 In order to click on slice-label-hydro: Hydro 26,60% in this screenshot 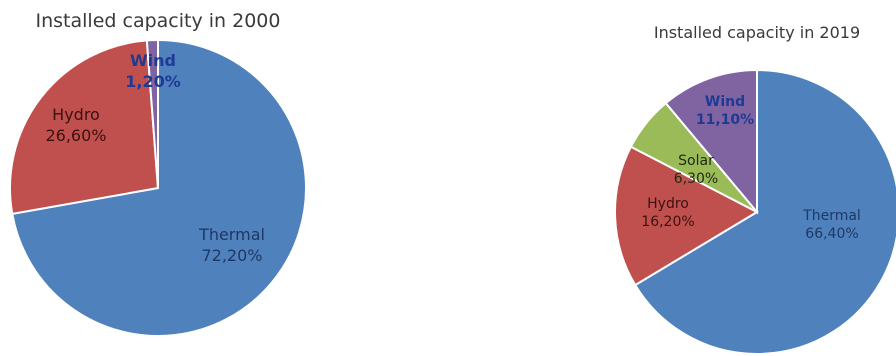, I will do `click(75, 125)`.